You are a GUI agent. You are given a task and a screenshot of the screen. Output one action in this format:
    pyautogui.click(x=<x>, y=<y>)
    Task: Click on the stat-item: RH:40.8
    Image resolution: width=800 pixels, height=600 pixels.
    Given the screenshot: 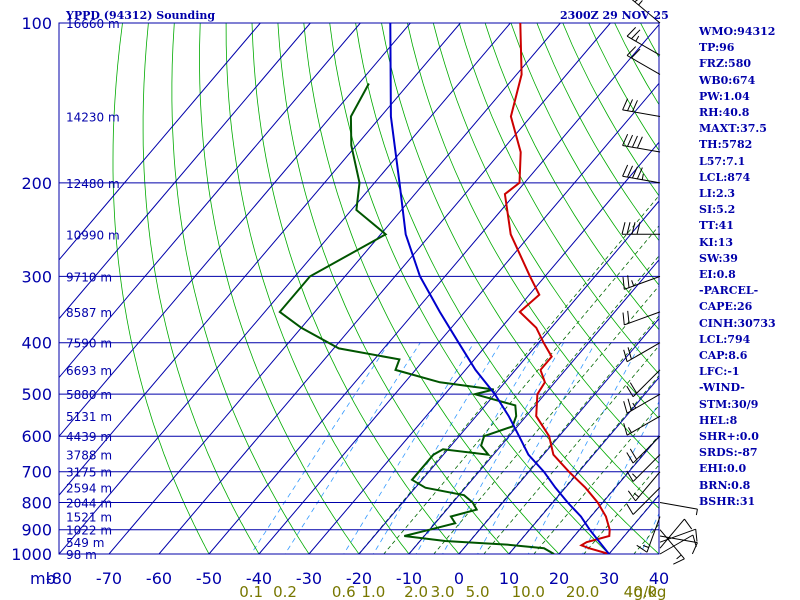 What is the action you would take?
    pyautogui.click(x=724, y=113)
    